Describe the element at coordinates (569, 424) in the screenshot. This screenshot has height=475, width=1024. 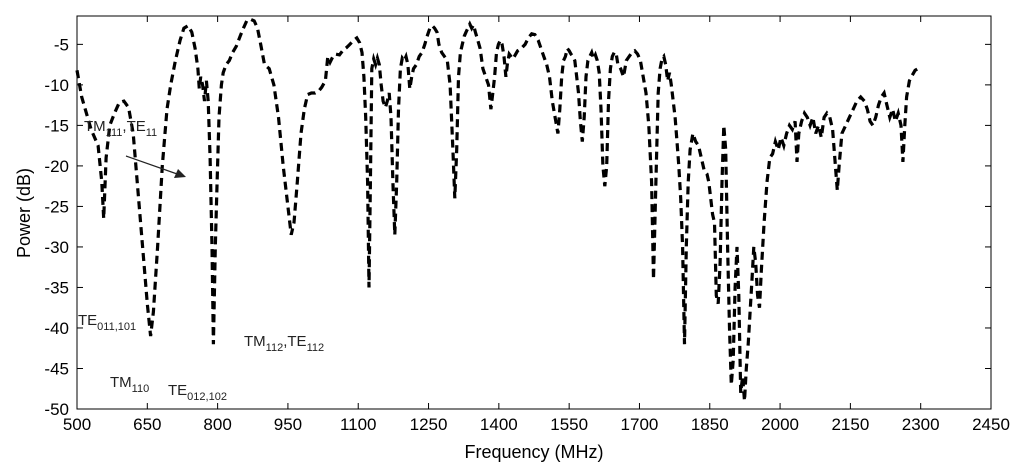
I see `x-tick-label: 1550` at that location.